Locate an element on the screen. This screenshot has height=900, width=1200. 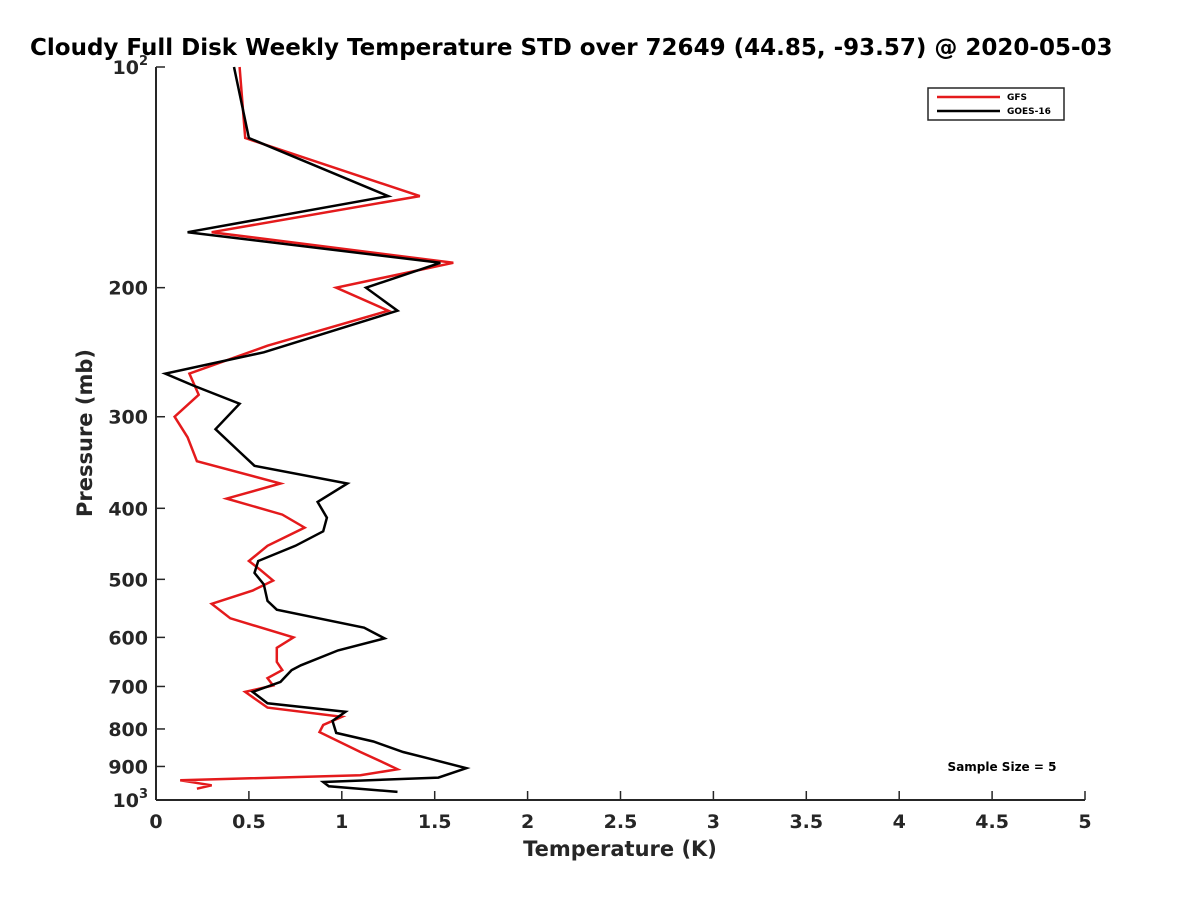
y-tick-label: 700 is located at coordinates (128, 687).